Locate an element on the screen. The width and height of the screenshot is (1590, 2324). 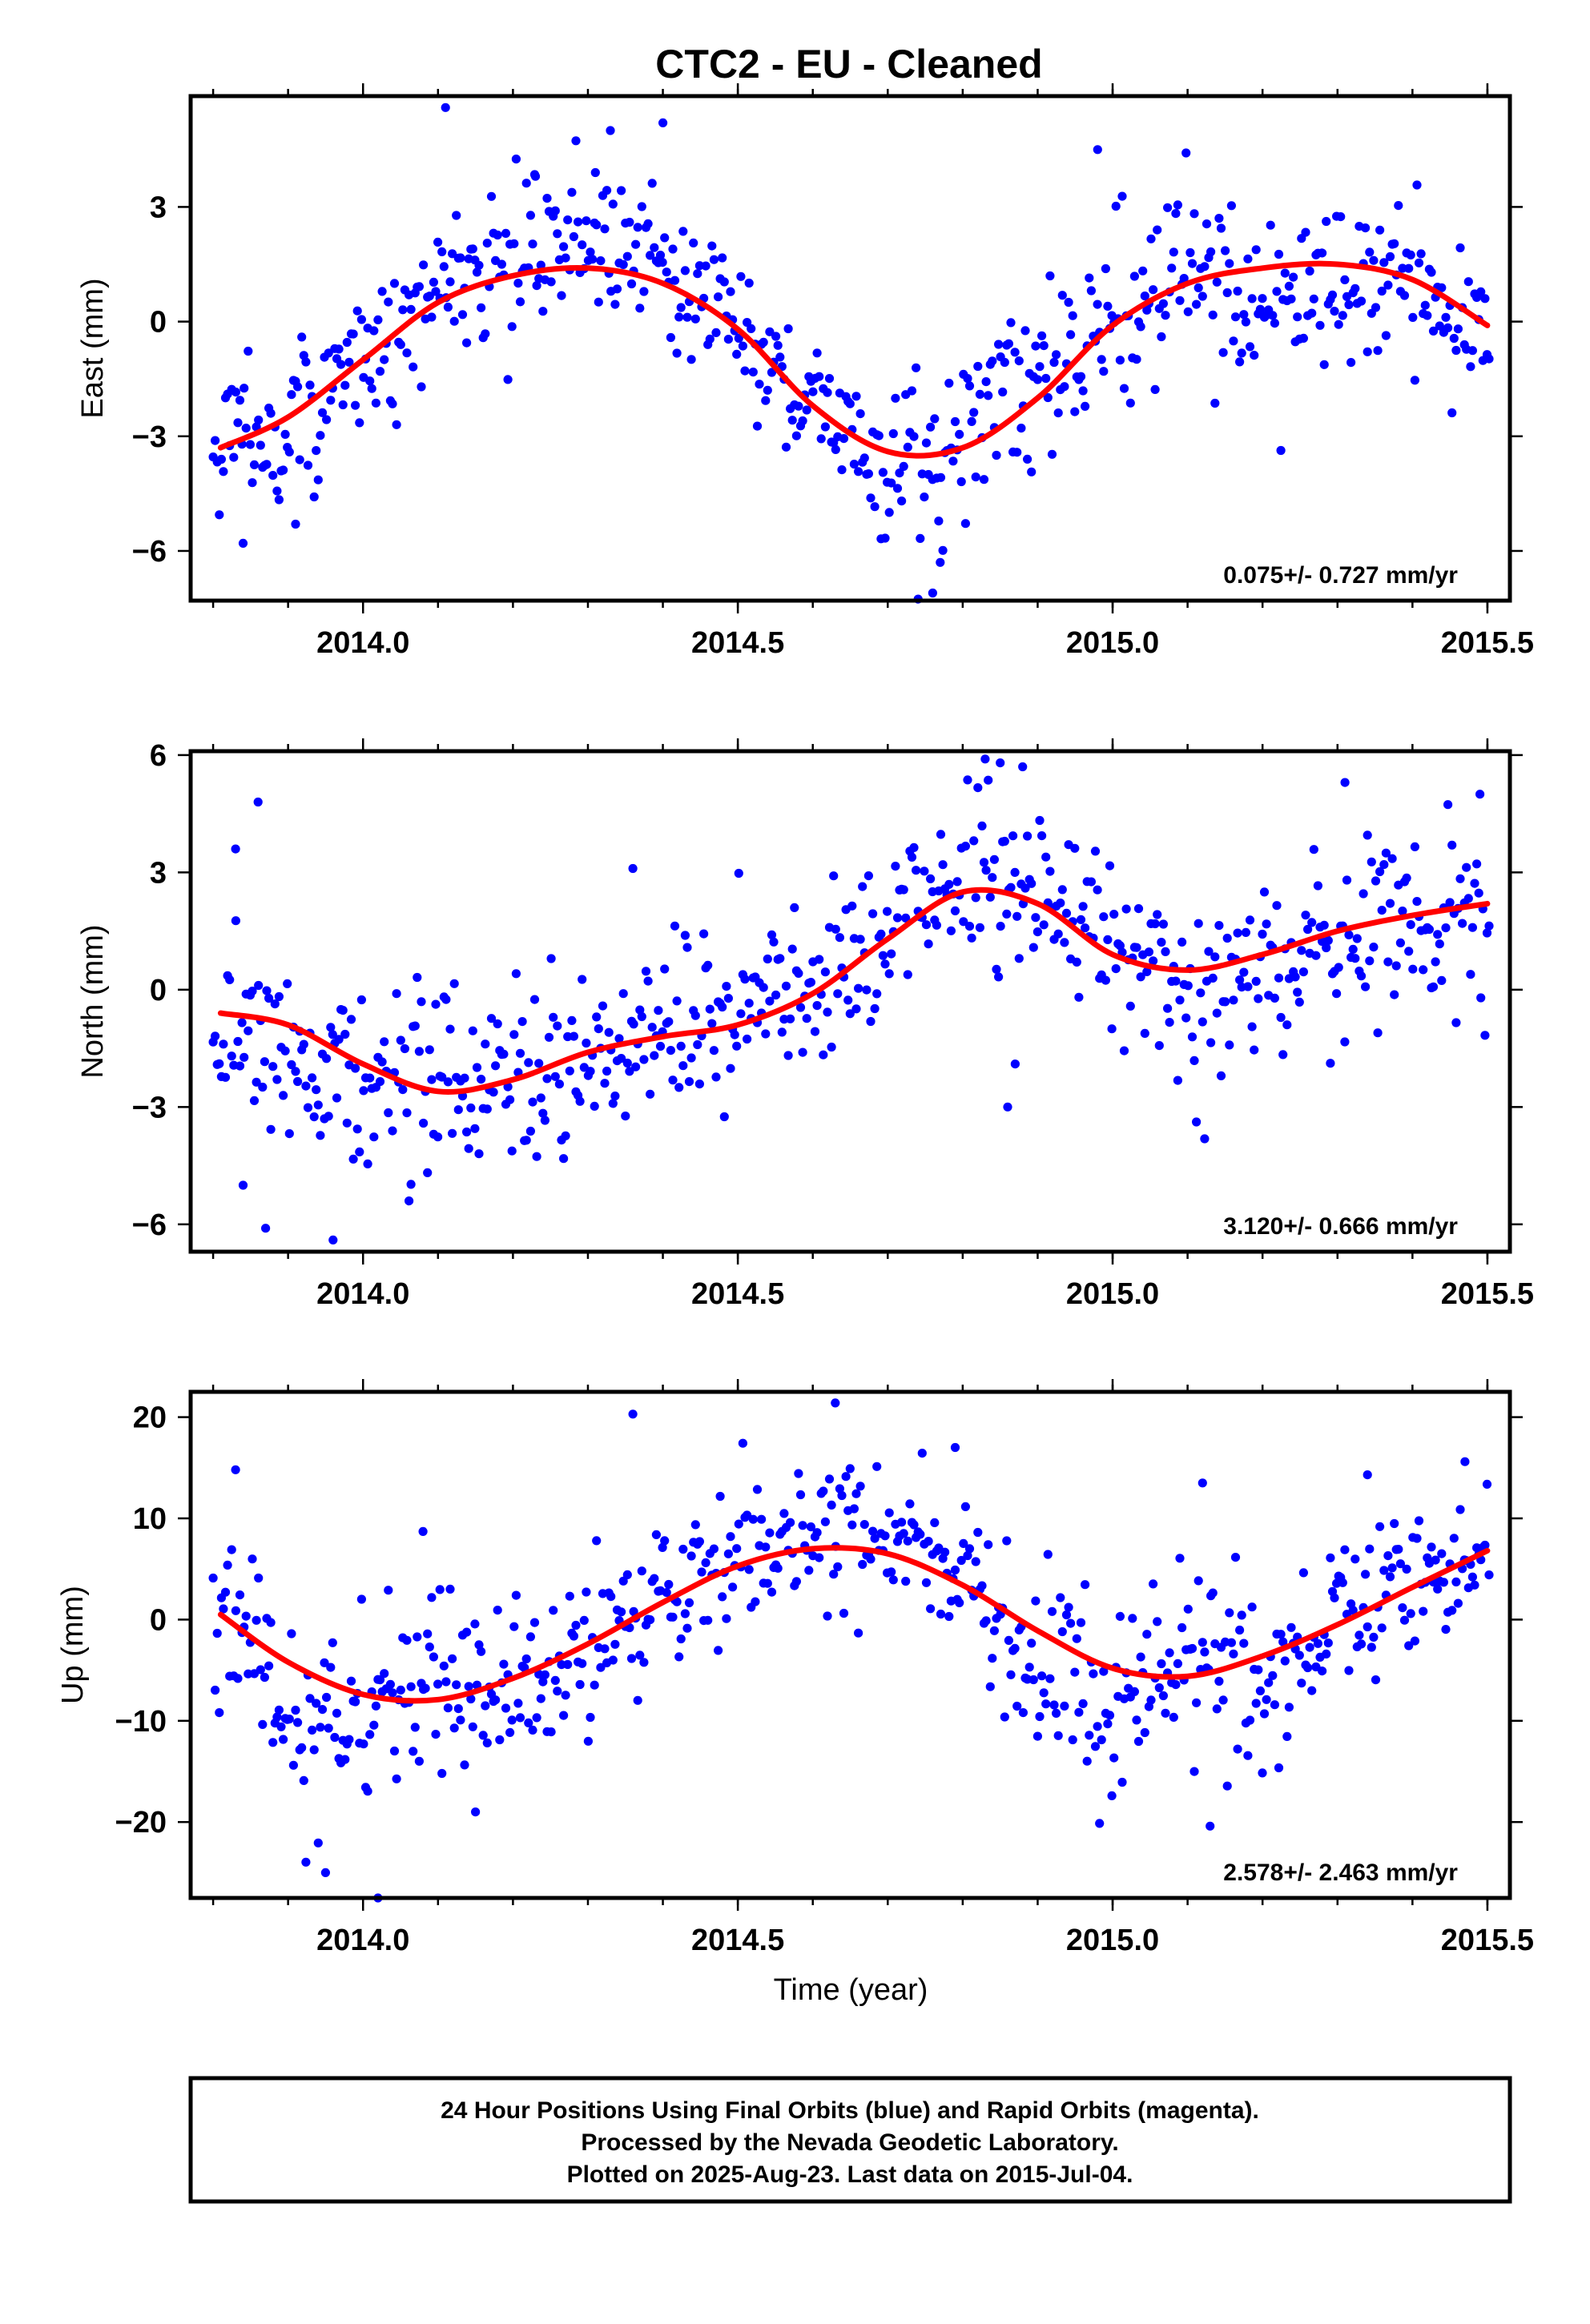
x-tick-label: 2015.0 is located at coordinates (1112, 1294).